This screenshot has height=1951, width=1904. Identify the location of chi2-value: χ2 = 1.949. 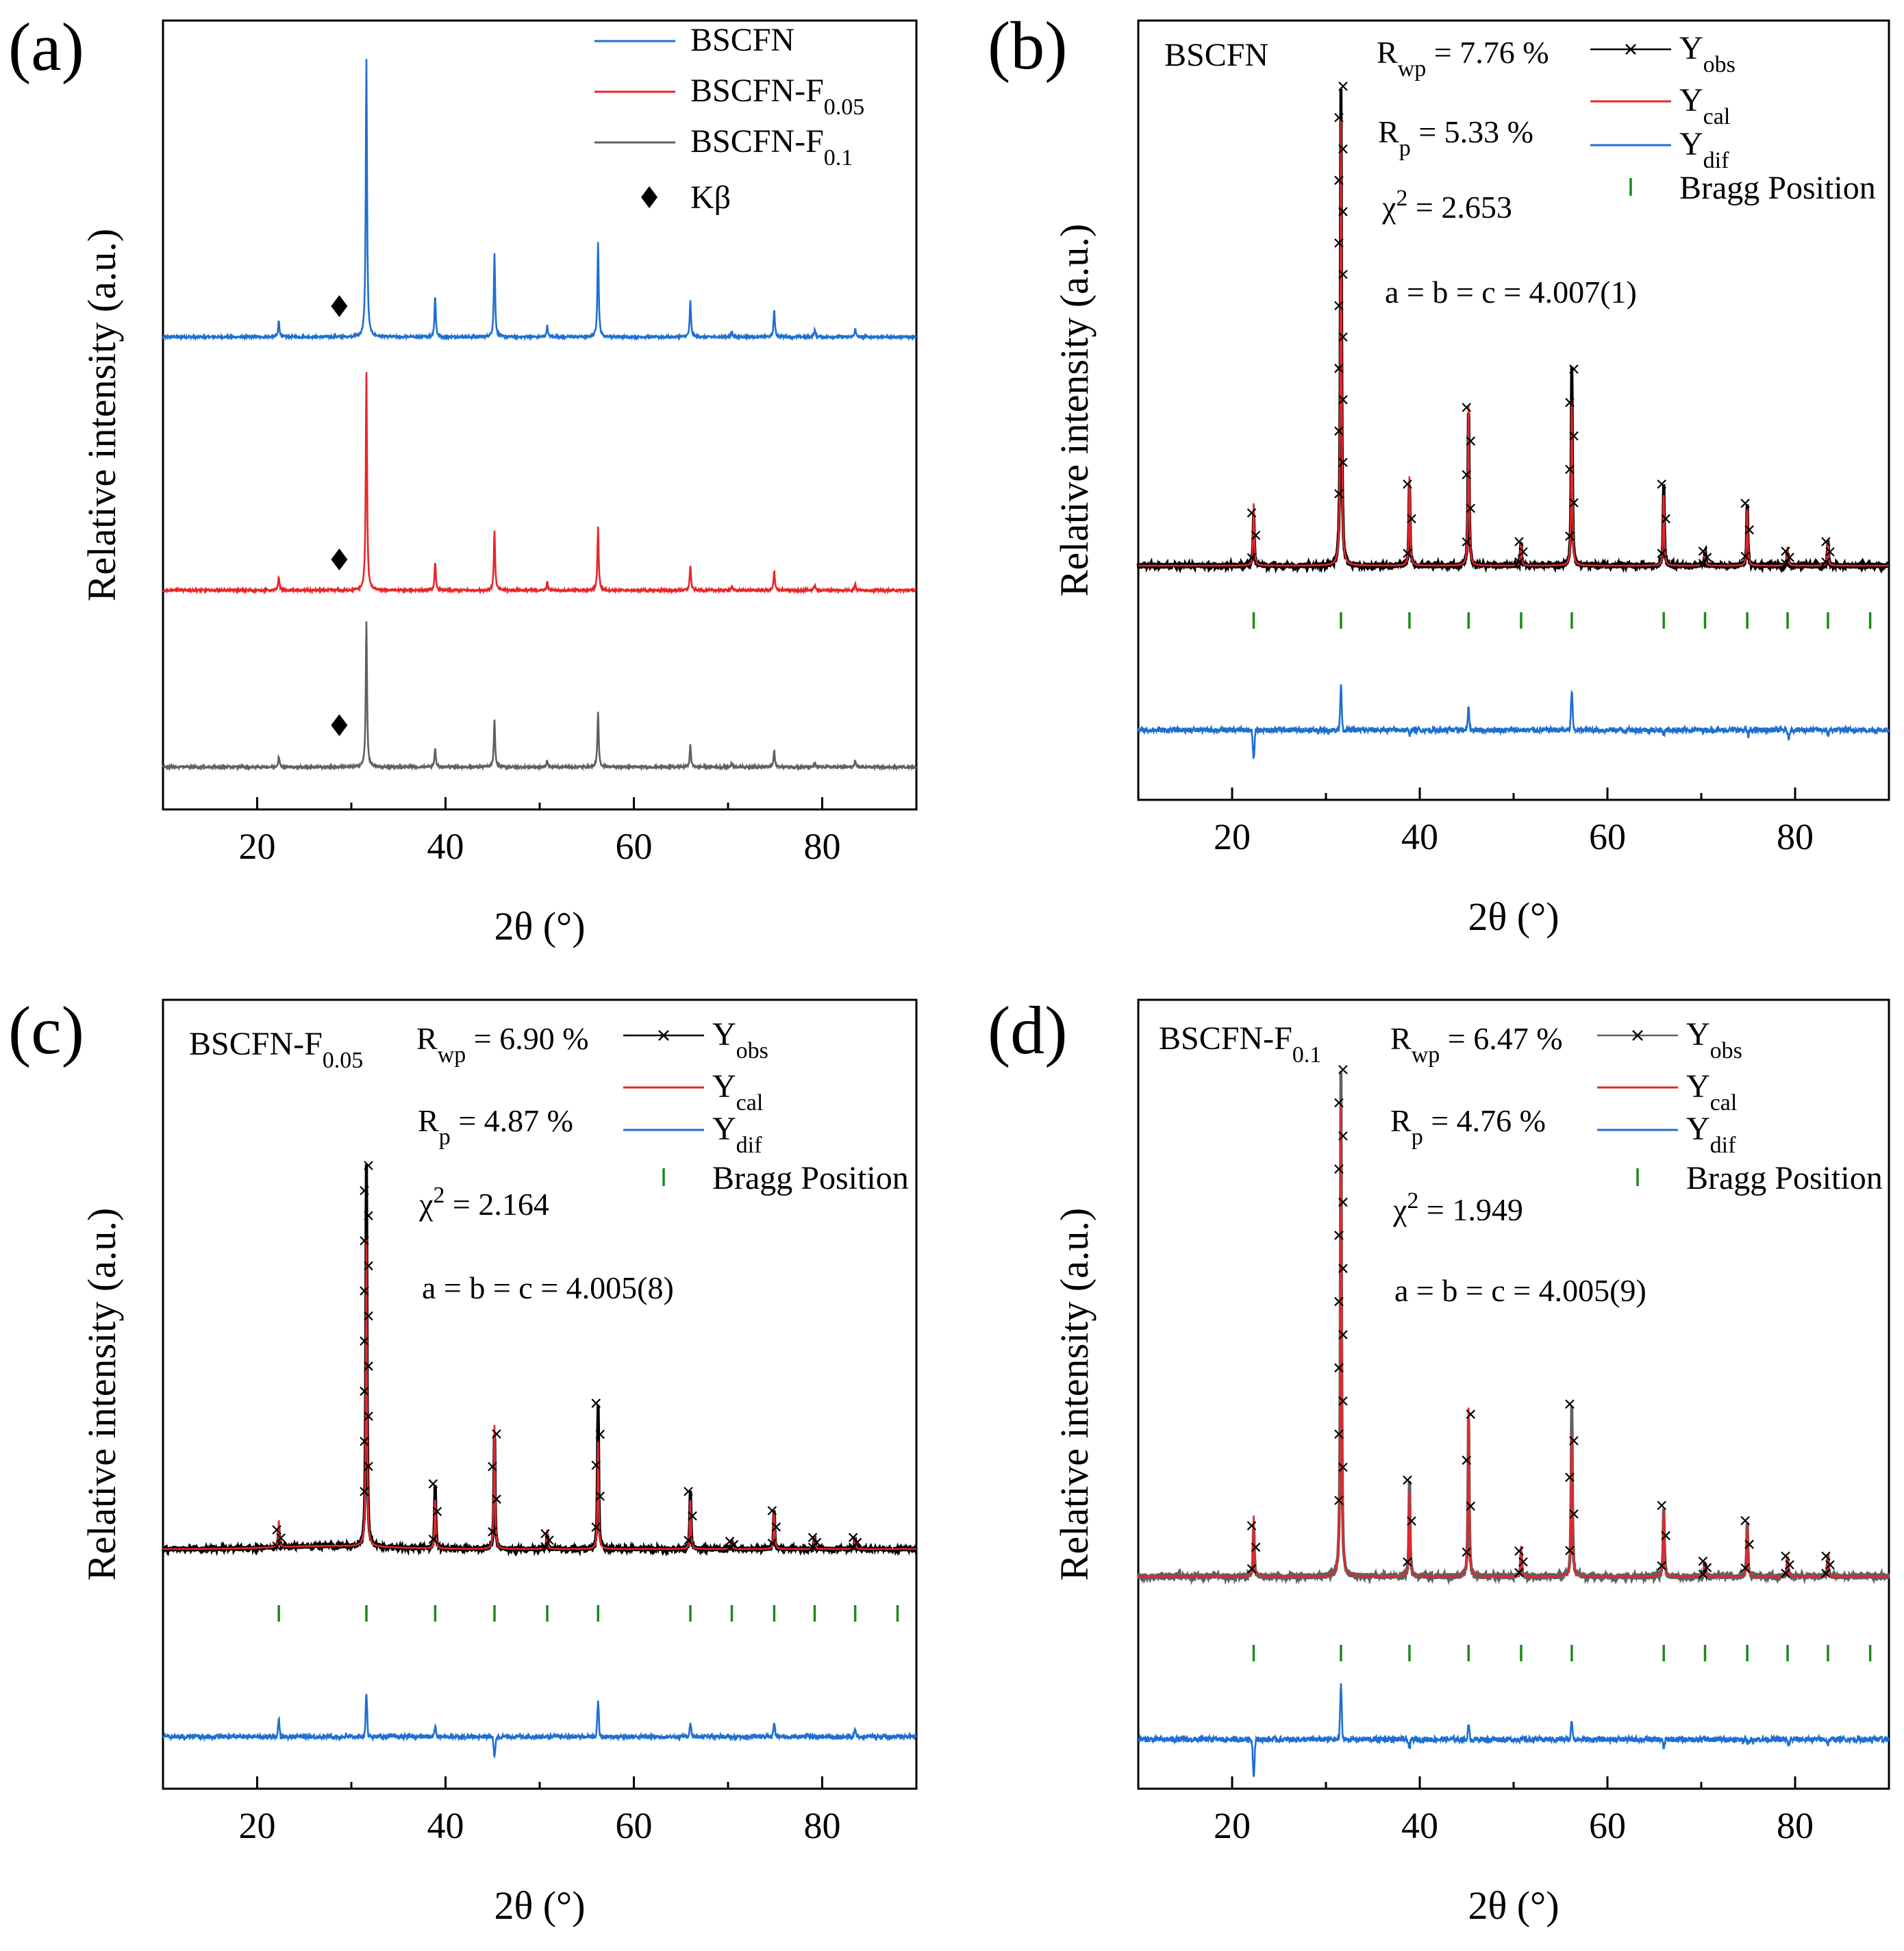
(1457, 1208).